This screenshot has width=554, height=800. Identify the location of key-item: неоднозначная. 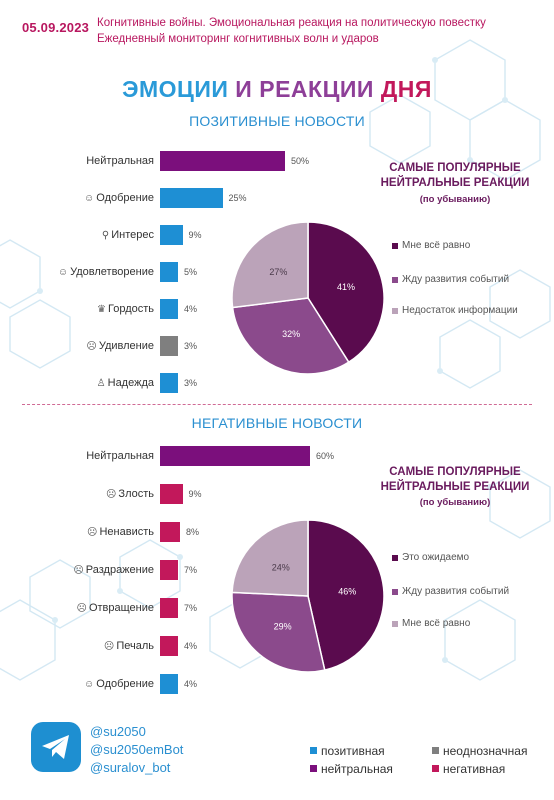
(479, 751).